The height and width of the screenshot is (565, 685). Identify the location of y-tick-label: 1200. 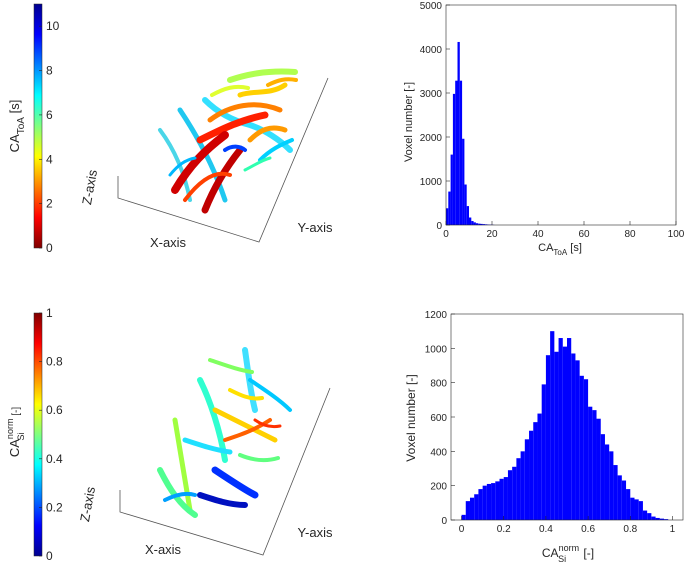
(436, 315).